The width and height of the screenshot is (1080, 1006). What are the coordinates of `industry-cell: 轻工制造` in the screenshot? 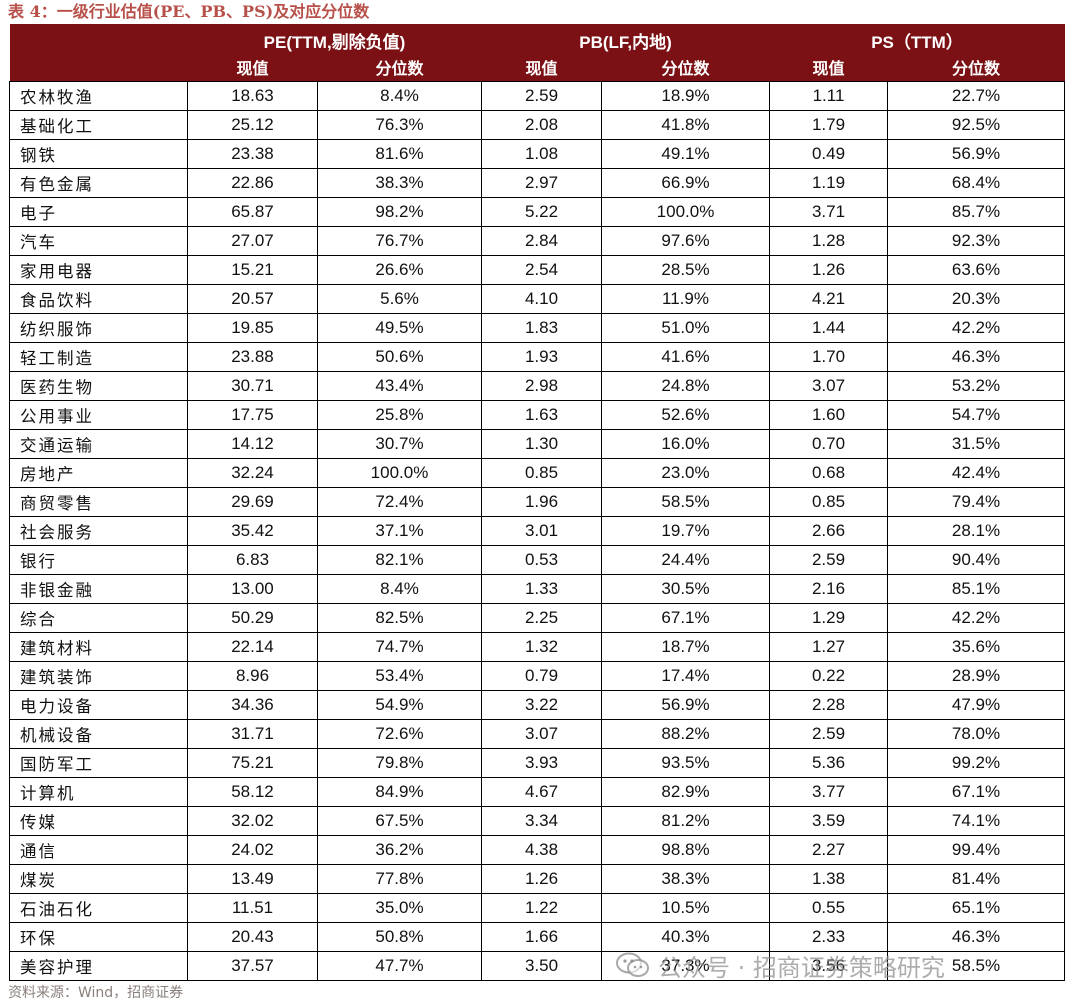 It's located at (98, 357).